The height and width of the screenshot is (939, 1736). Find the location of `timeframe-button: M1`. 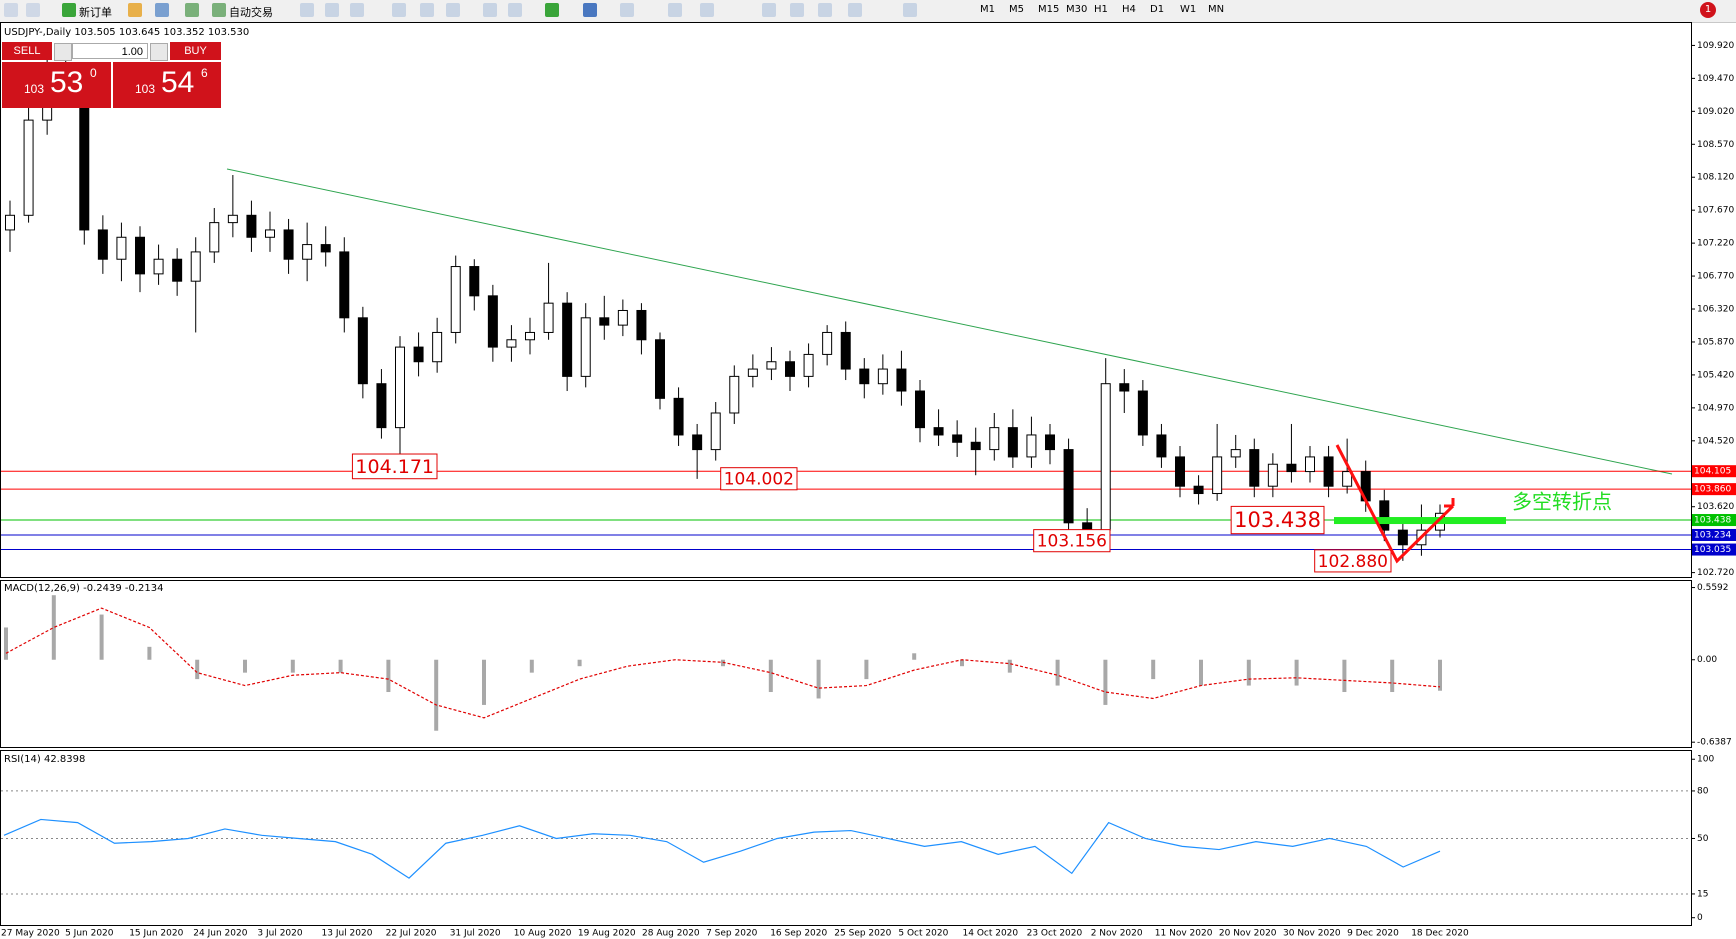

timeframe-button: M1 is located at coordinates (987, 9).